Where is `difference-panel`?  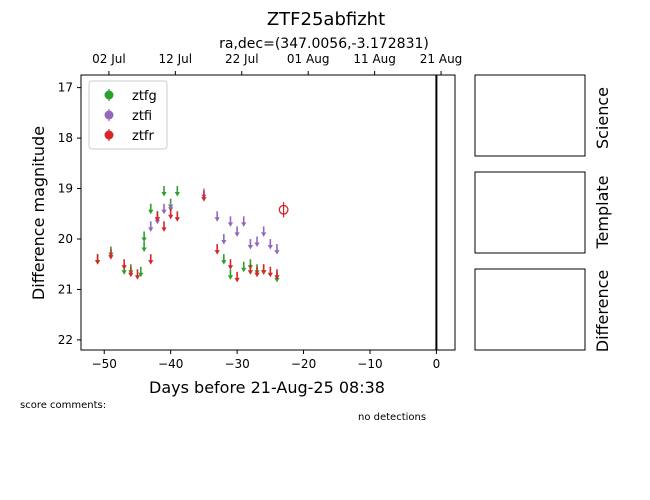
difference-panel is located at coordinates (530, 309).